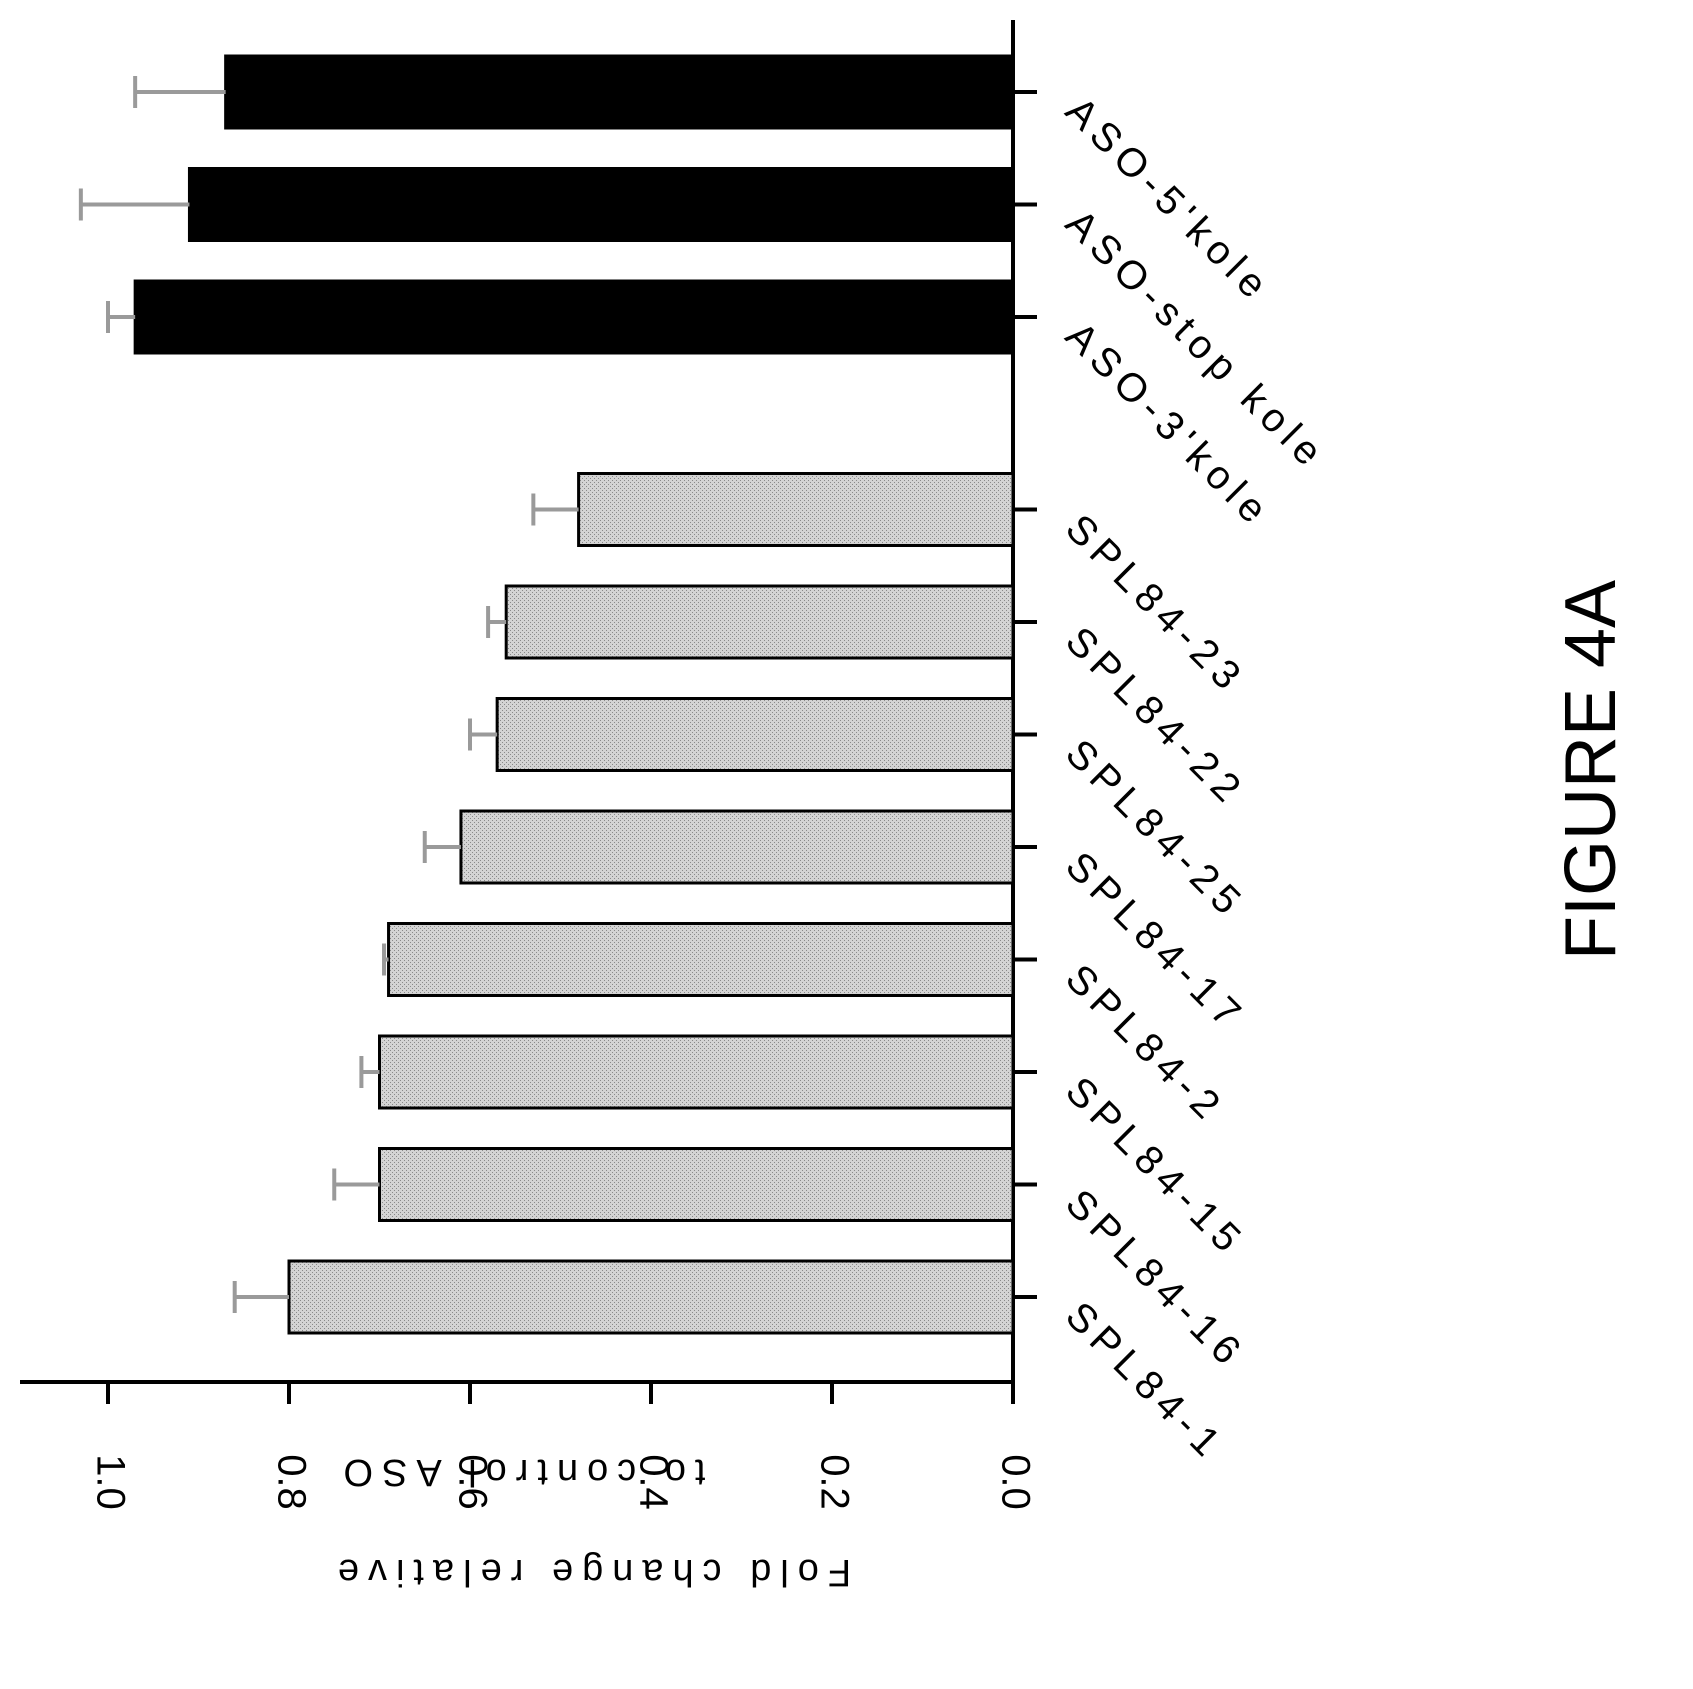 Image resolution: width=1693 pixels, height=1689 pixels. I want to click on value-tick-label: 0.0, so click(1015, 1482).